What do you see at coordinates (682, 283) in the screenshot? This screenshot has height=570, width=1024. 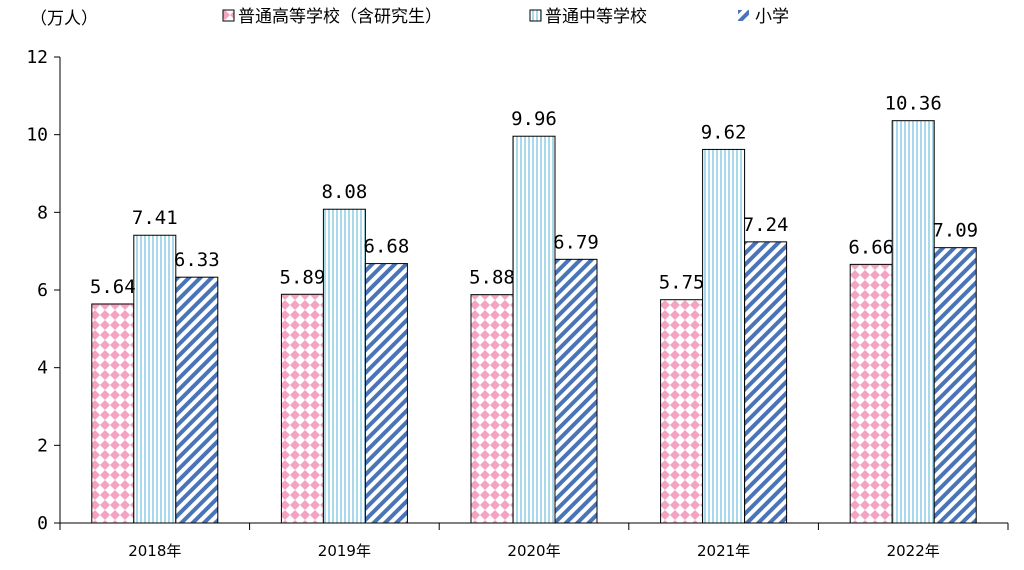 I see `value-label-higher-education: 5.75` at bounding box center [682, 283].